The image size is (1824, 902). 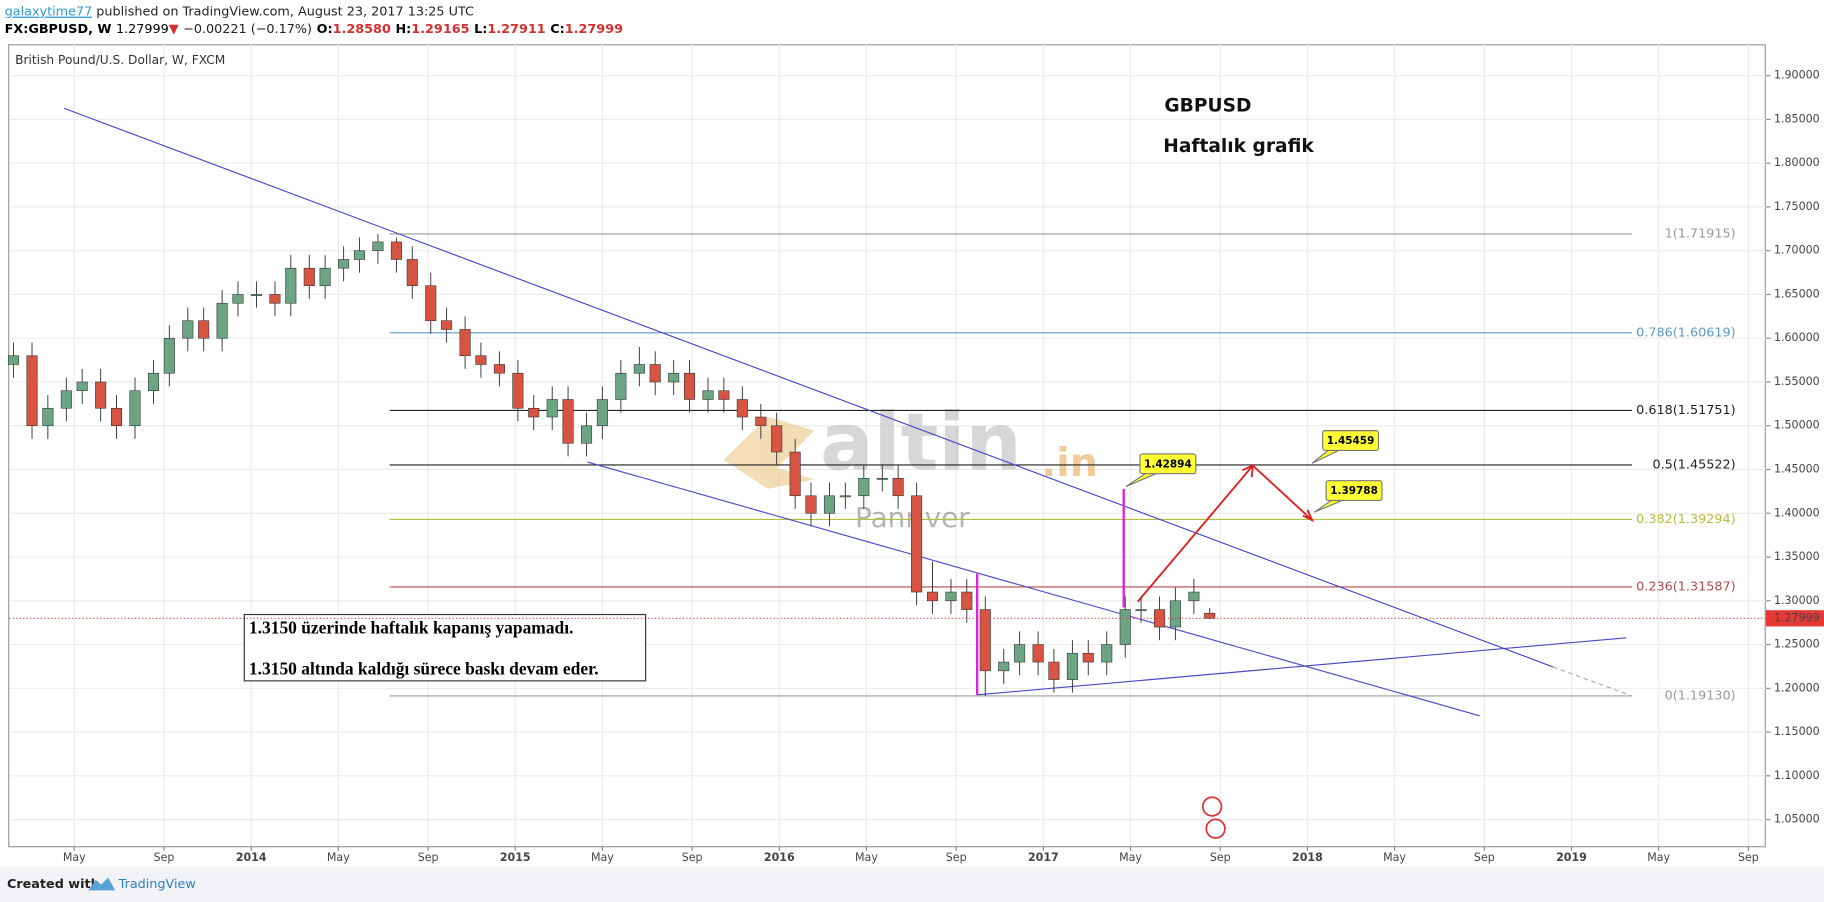 I want to click on y-tick-label: 1.30000, so click(x=1797, y=600).